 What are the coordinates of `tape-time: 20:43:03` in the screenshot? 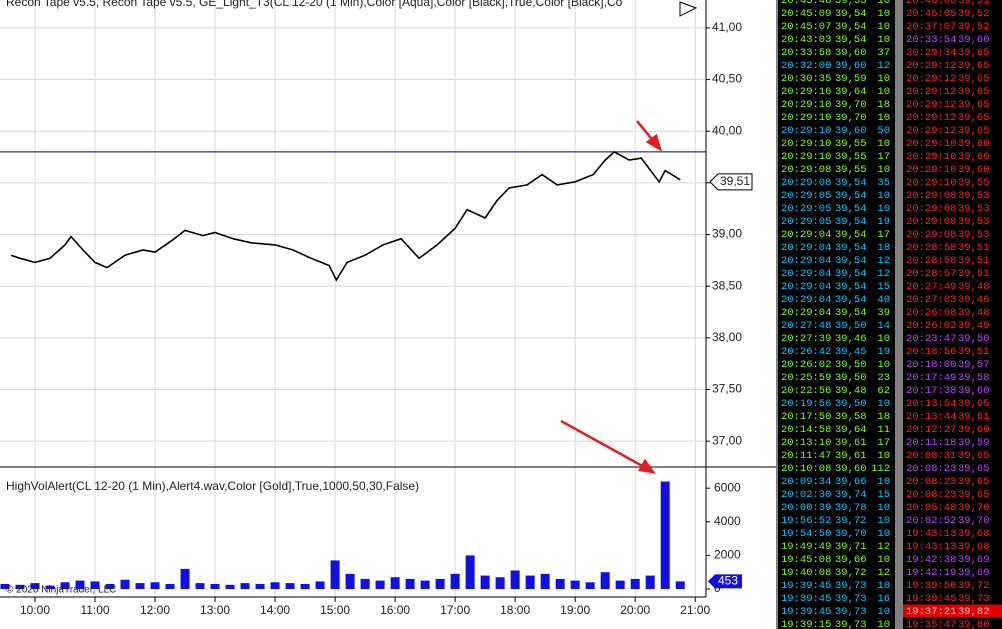 It's located at (806, 40).